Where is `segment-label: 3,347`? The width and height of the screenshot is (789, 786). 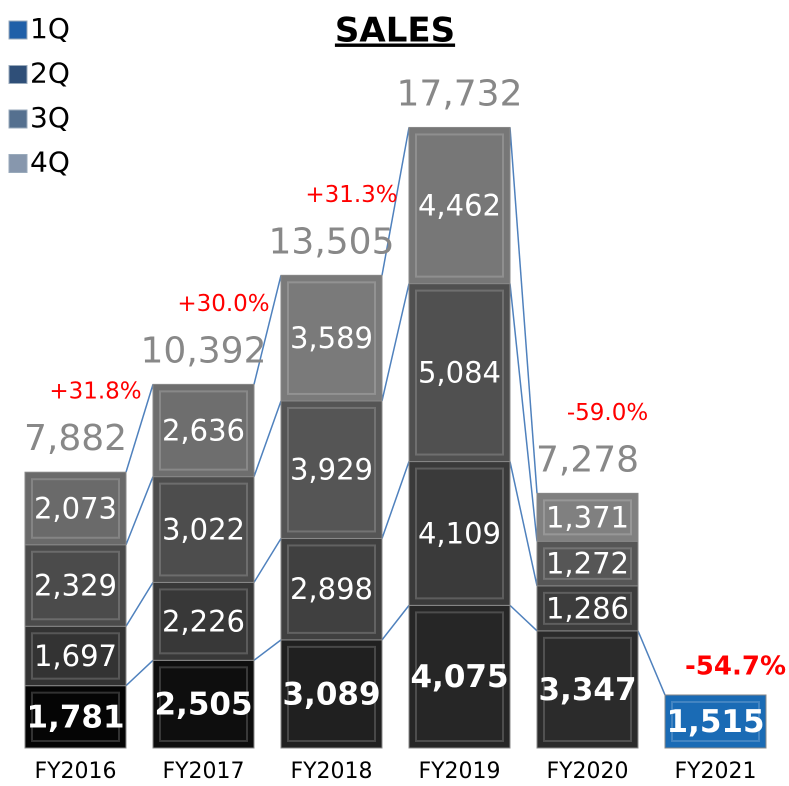 segment-label: 3,347 is located at coordinates (587, 690).